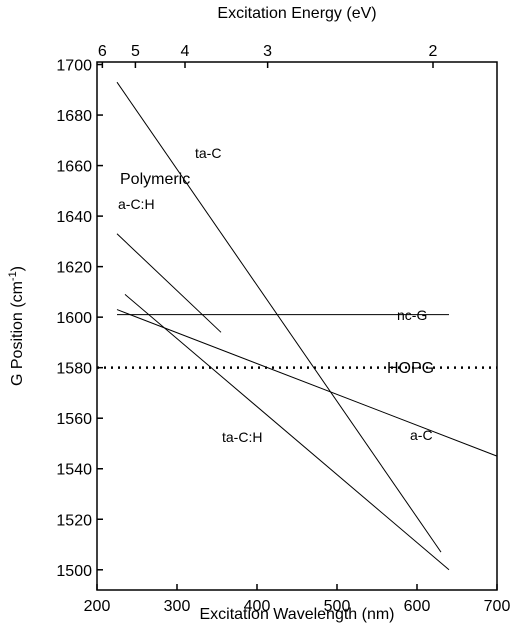  I want to click on annotation: HOPG, so click(410, 368).